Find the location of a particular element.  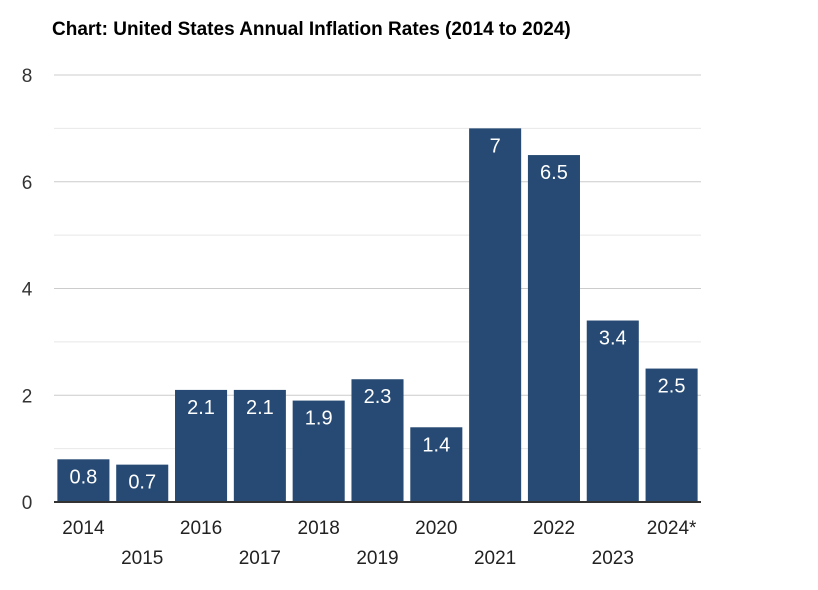

y-tick-label: 6 is located at coordinates (27, 183).